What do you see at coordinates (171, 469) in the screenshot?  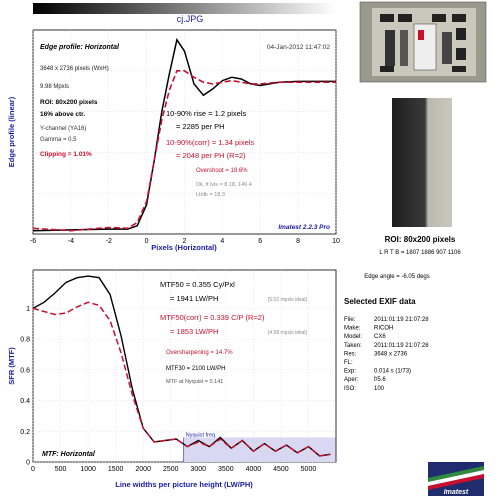 I see `mtf-x-tick: 2500` at bounding box center [171, 469].